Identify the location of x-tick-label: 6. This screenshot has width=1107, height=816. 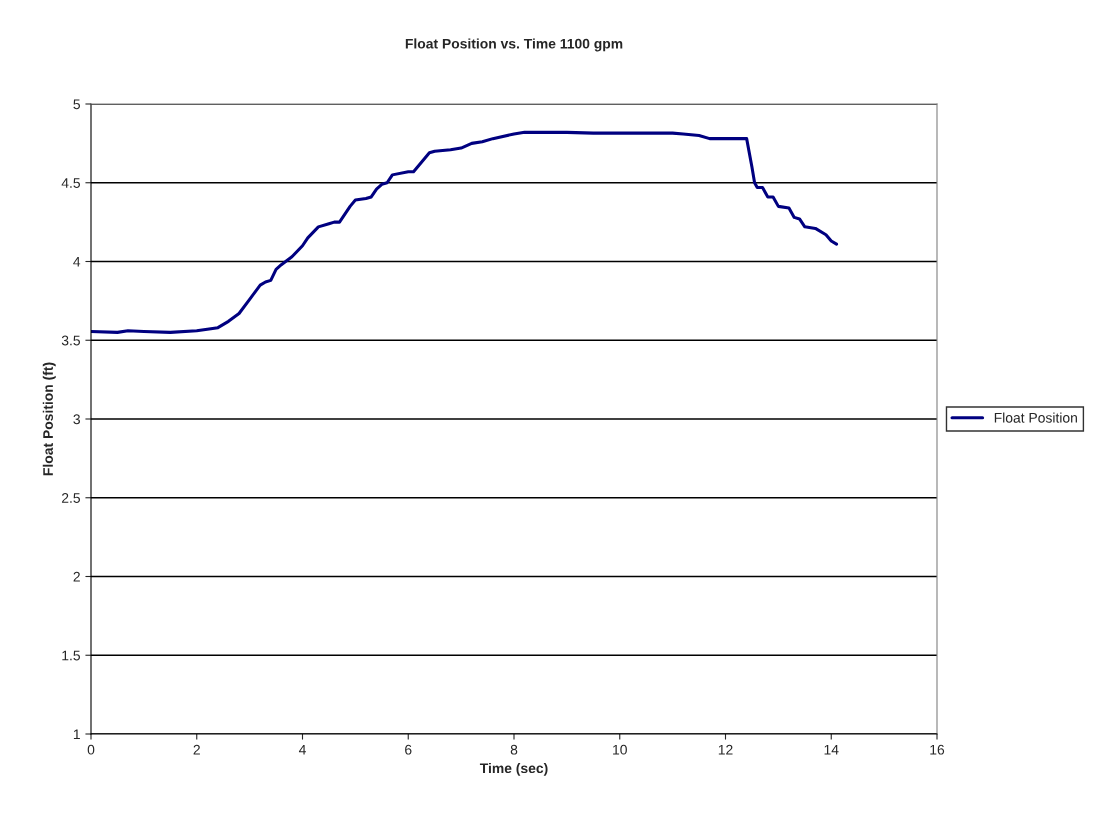
(408, 749).